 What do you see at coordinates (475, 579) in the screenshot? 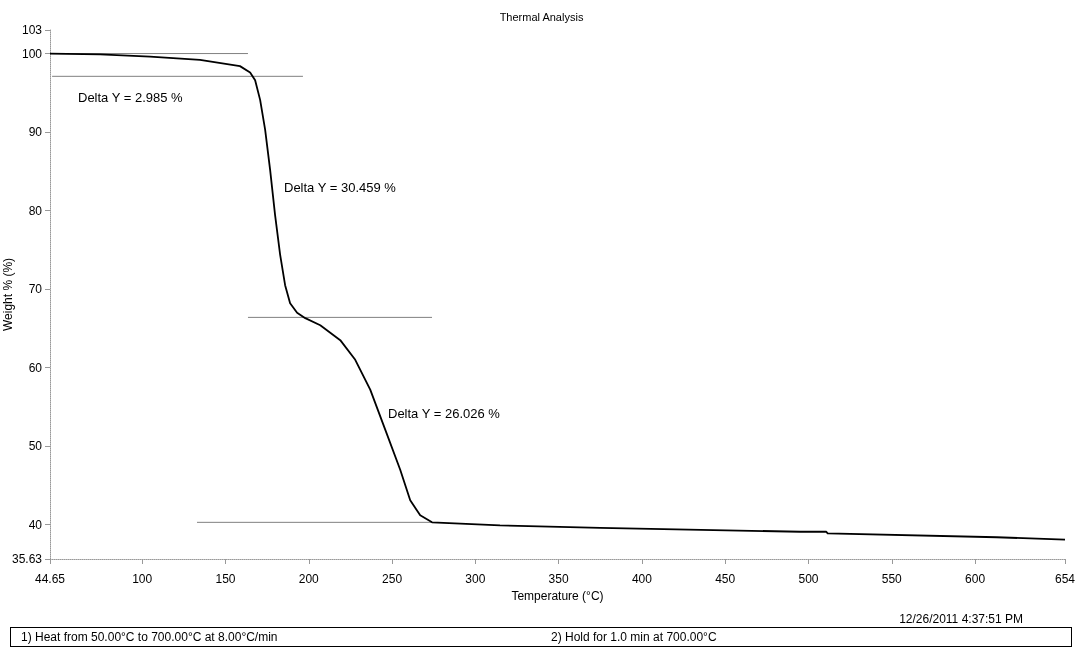
I see `x-tick-label: 300` at bounding box center [475, 579].